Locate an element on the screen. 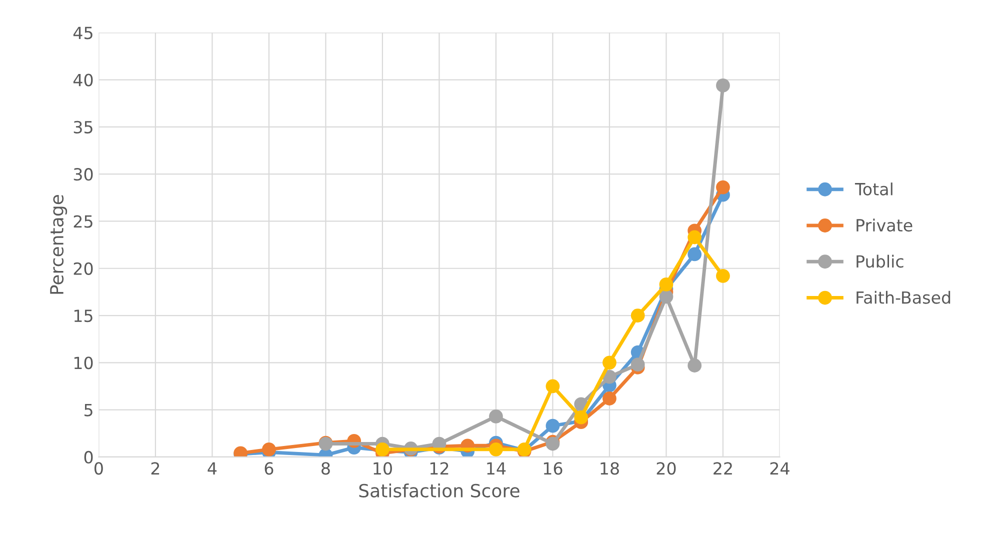 The width and height of the screenshot is (987, 544). y-tick-label: 35 is located at coordinates (83, 127).